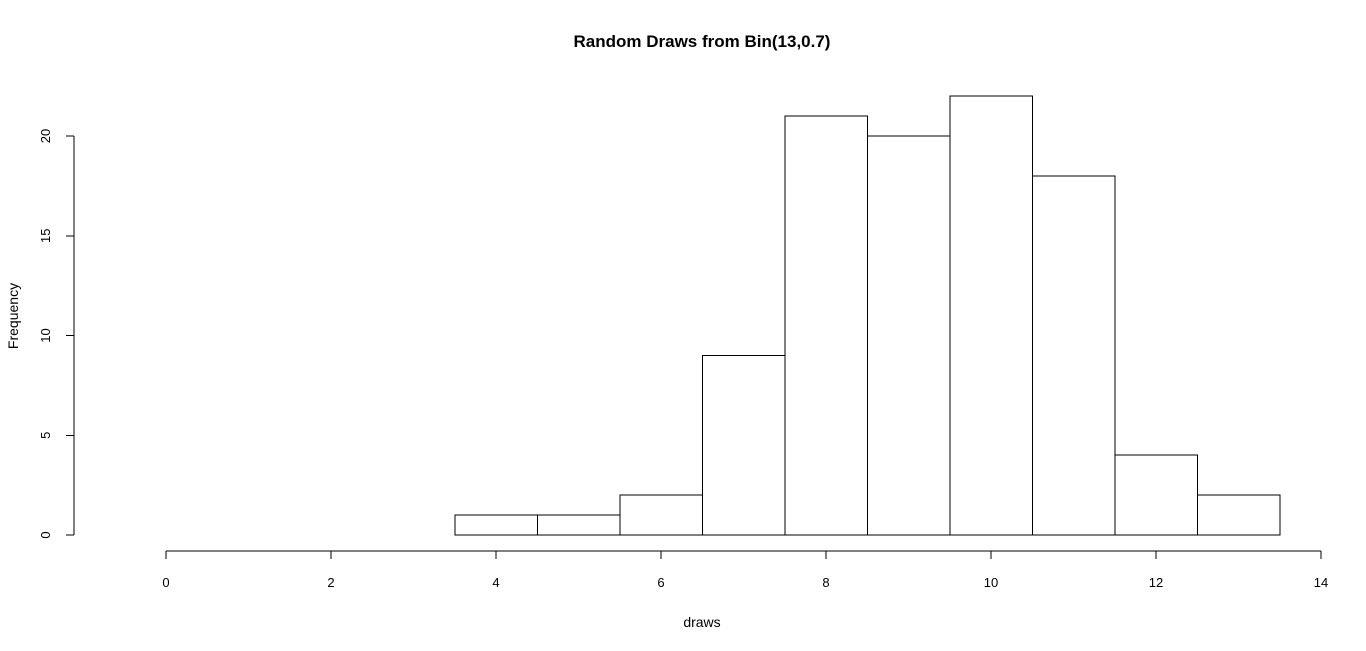 The image size is (1366, 651). What do you see at coordinates (660, 582) in the screenshot?
I see `x-tick-label: 6` at bounding box center [660, 582].